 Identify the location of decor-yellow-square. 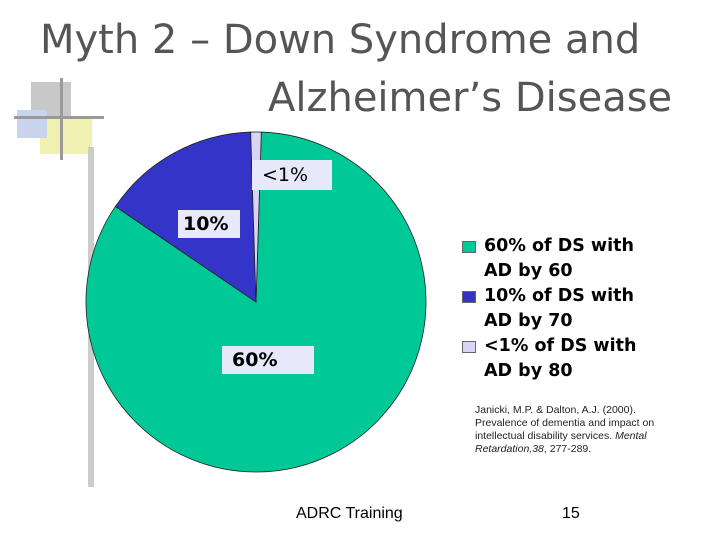
(66, 136).